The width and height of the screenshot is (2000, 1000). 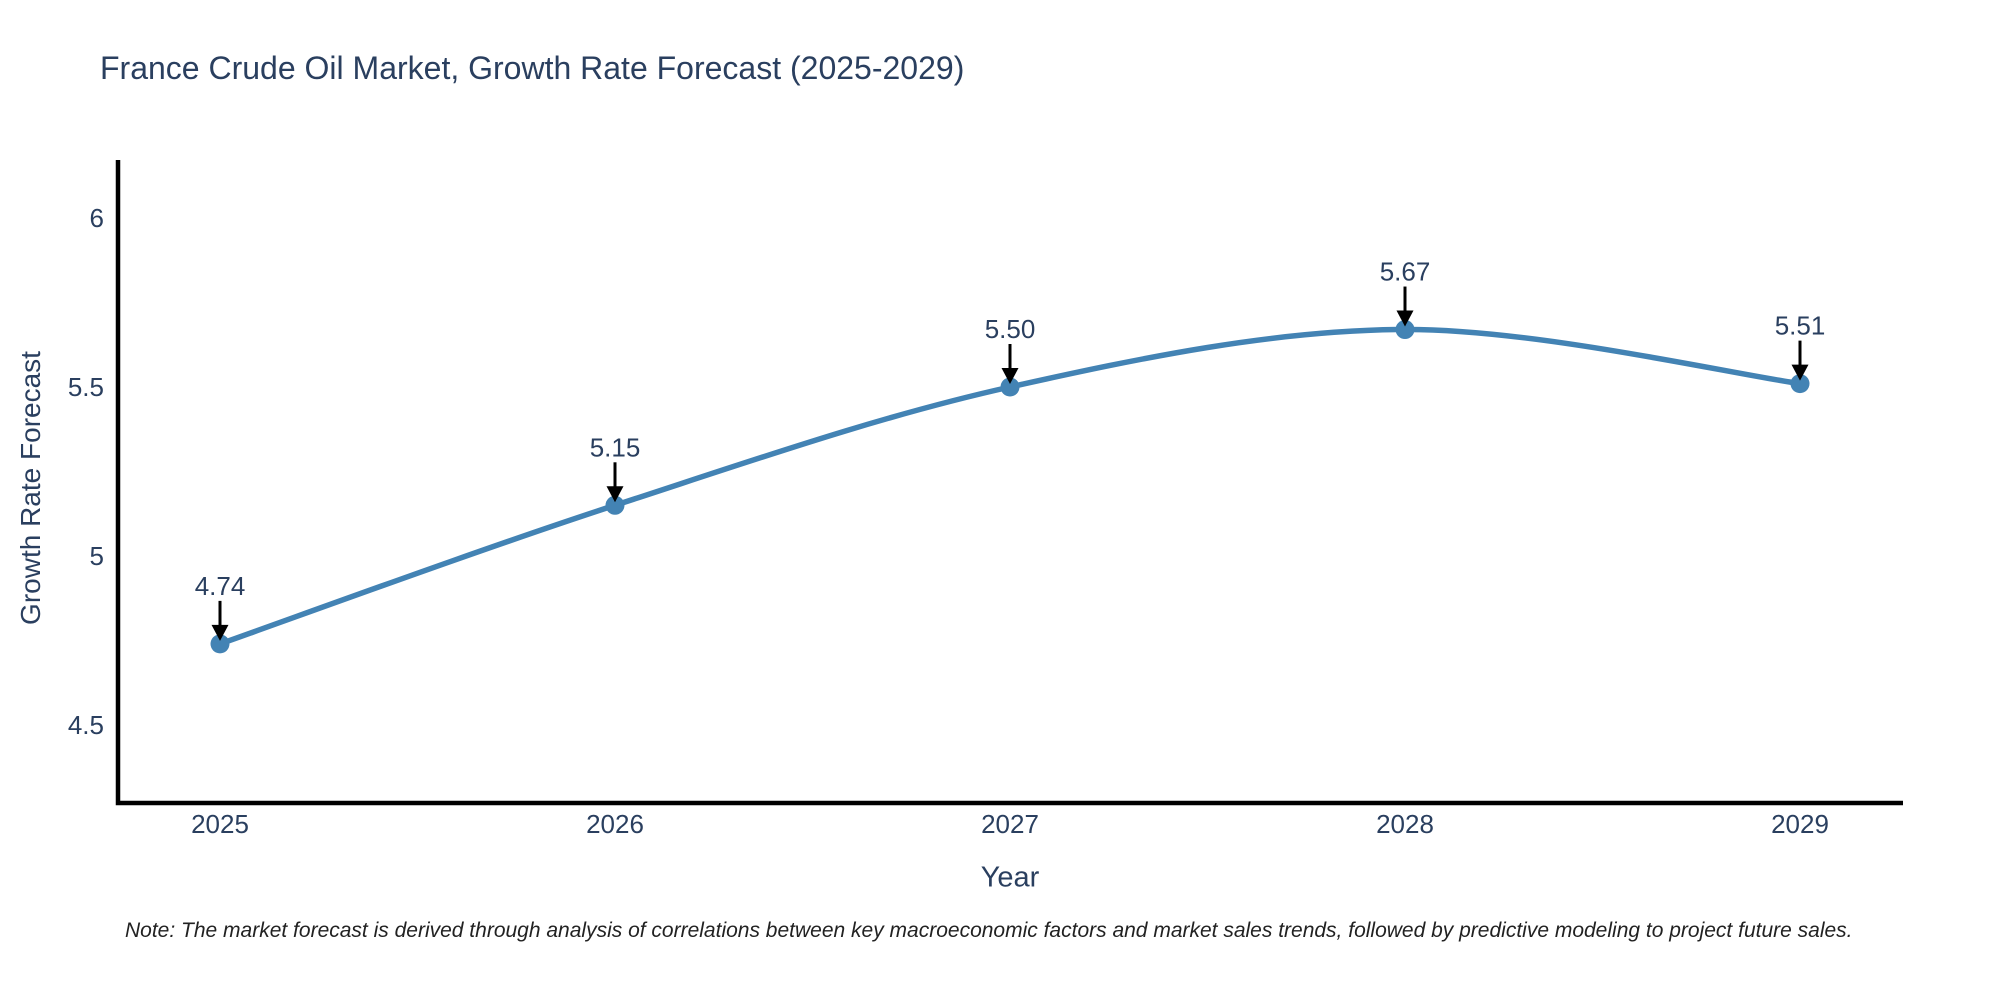 I want to click on x-tick-label: 2029, so click(x=1800, y=824).